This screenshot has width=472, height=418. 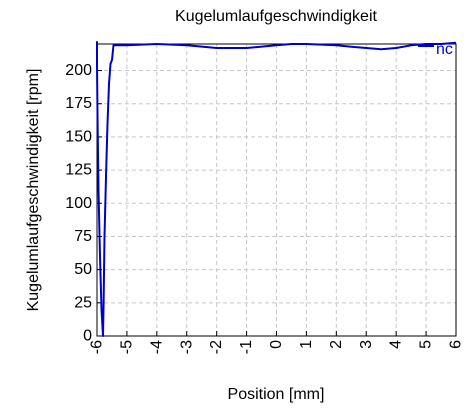 What do you see at coordinates (246, 347) in the screenshot?
I see `x-tick-label: -1` at bounding box center [246, 347].